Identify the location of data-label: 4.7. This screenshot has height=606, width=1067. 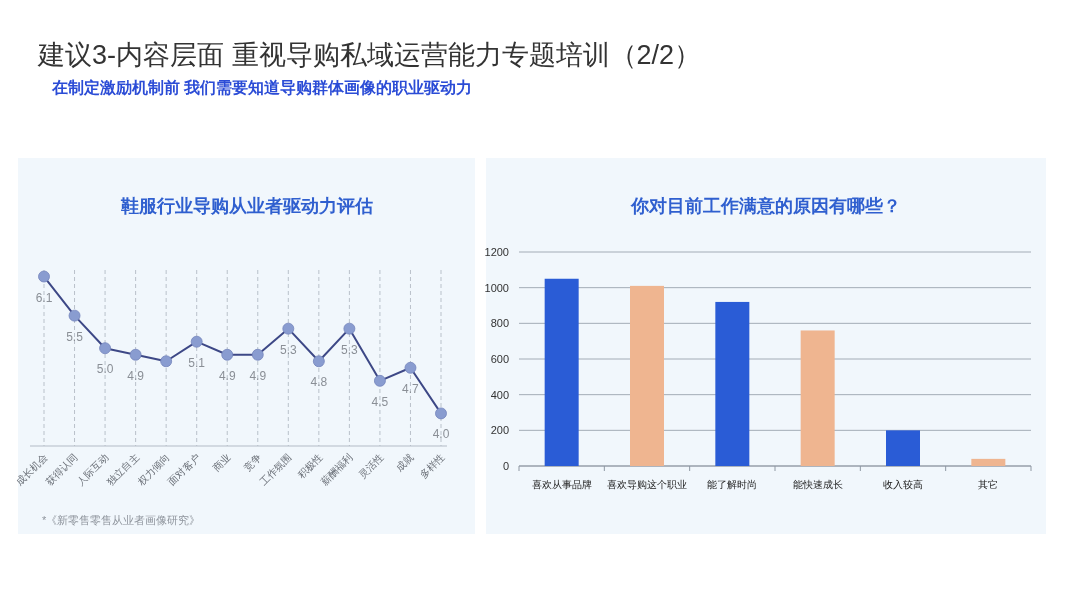
(411, 388).